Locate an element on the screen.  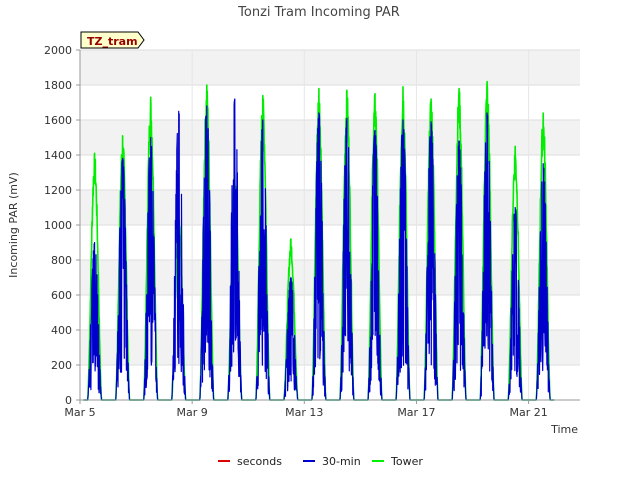
y-tick-label: 2000 is located at coordinates (58, 50).